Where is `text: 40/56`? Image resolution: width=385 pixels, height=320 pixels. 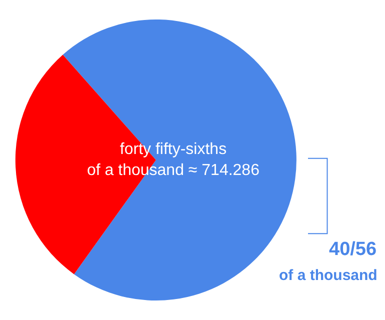 text: 40/56 is located at coordinates (353, 249).